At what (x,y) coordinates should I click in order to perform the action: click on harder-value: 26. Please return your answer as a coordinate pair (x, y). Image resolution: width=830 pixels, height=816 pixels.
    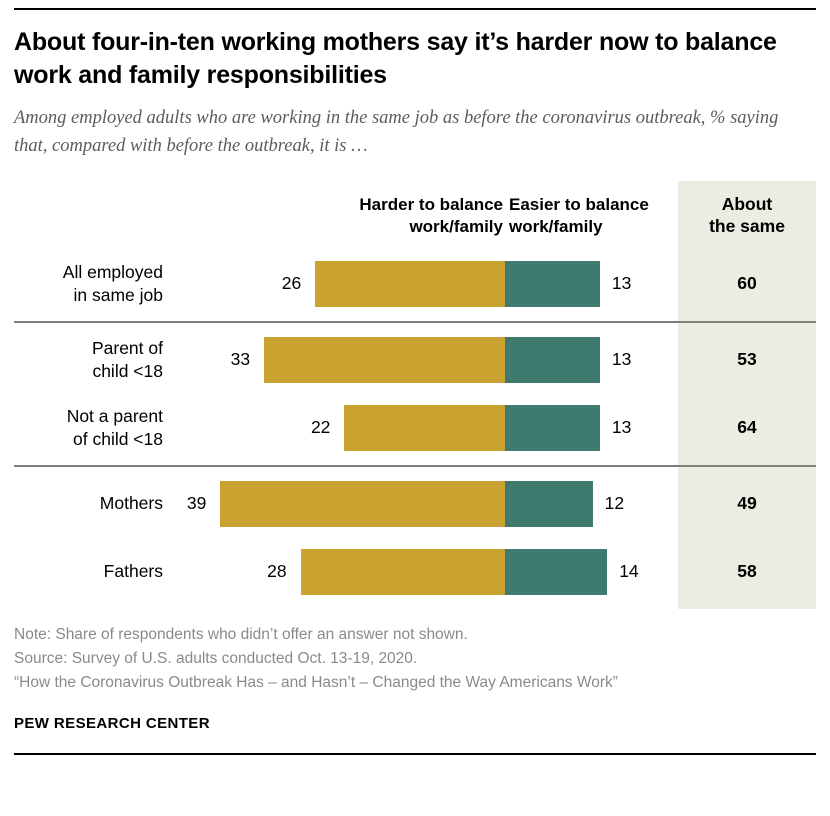
    Looking at the image, I should click on (291, 283).